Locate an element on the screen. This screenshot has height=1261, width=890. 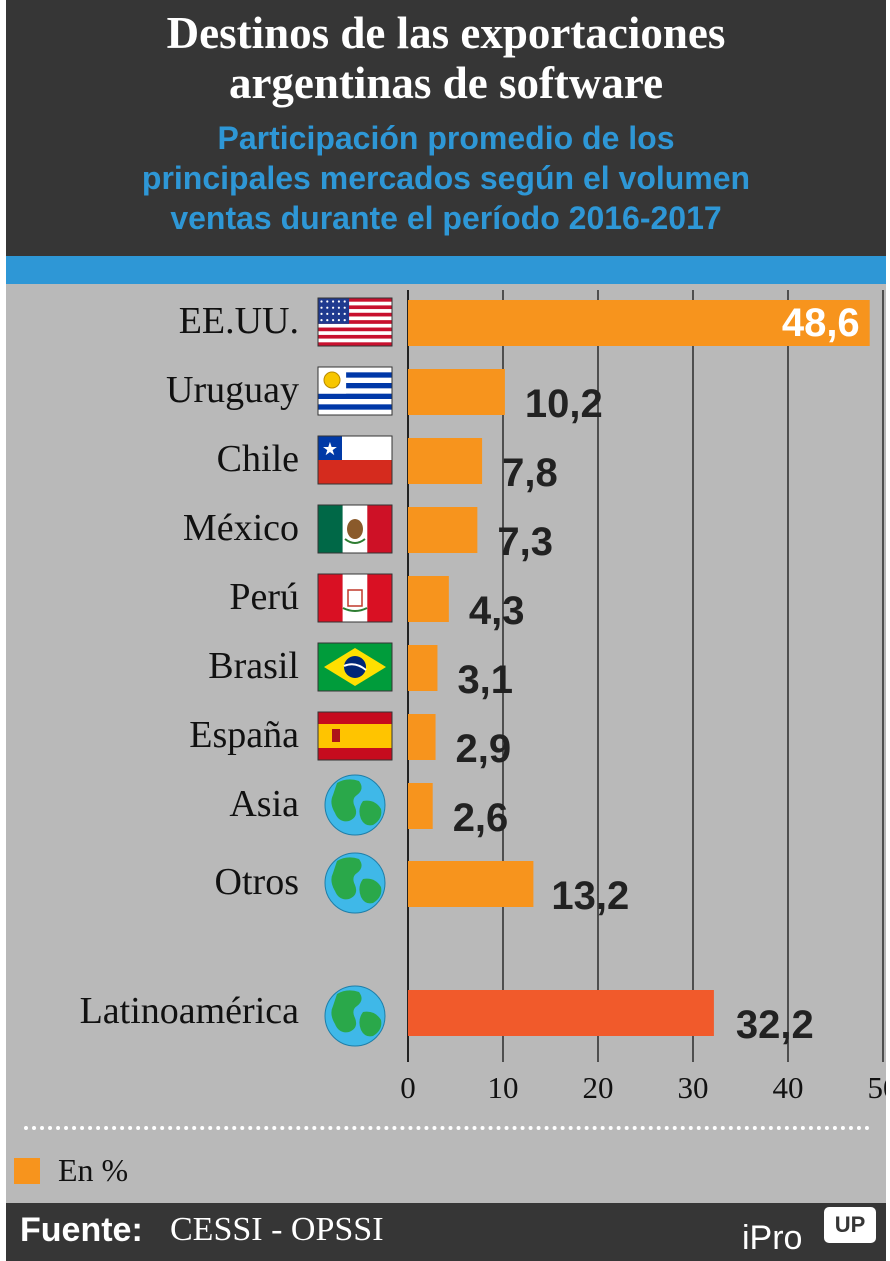
category-label: Latinoamérica is located at coordinates (190, 1011).